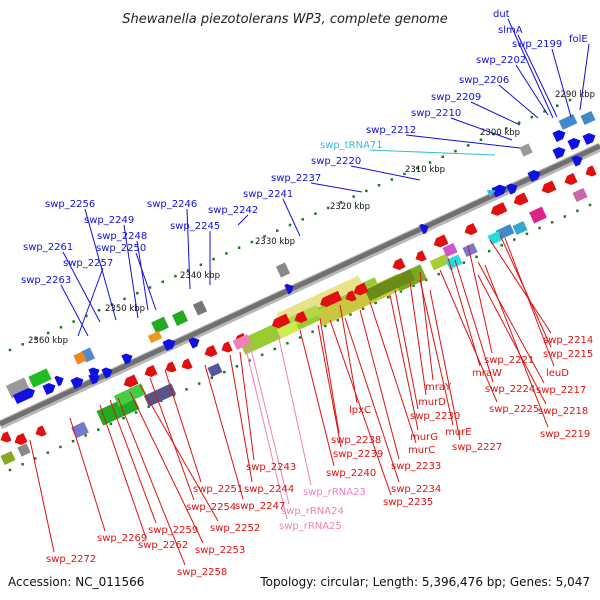 The image size is (600, 600). Describe the element at coordinates (195, 226) in the screenshot. I see `forward-gene-label-15: swp_2245` at that location.